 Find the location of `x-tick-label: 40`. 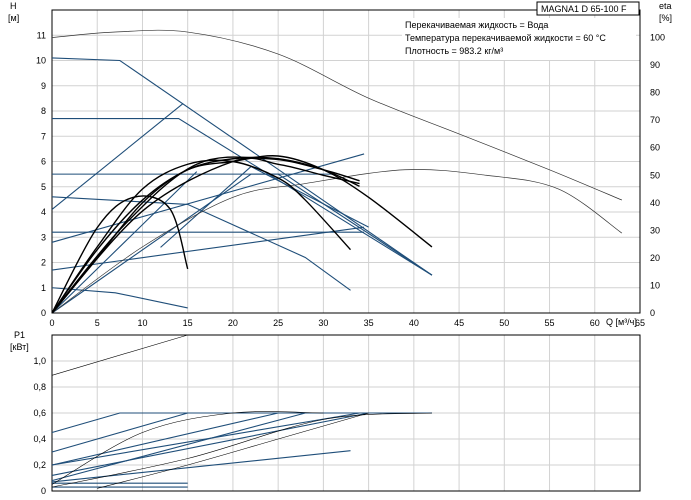

x-tick-label: 40 is located at coordinates (414, 323).